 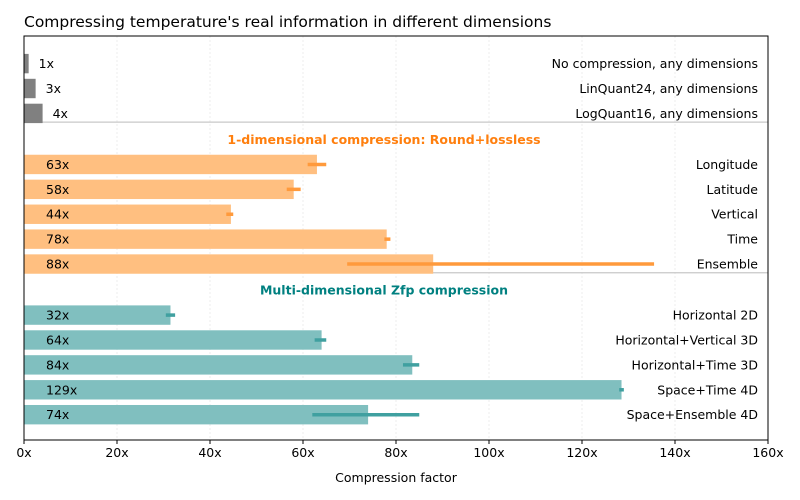 What do you see at coordinates (668, 88) in the screenshot?
I see `category-label: LinQuant24, any dimensions` at bounding box center [668, 88].